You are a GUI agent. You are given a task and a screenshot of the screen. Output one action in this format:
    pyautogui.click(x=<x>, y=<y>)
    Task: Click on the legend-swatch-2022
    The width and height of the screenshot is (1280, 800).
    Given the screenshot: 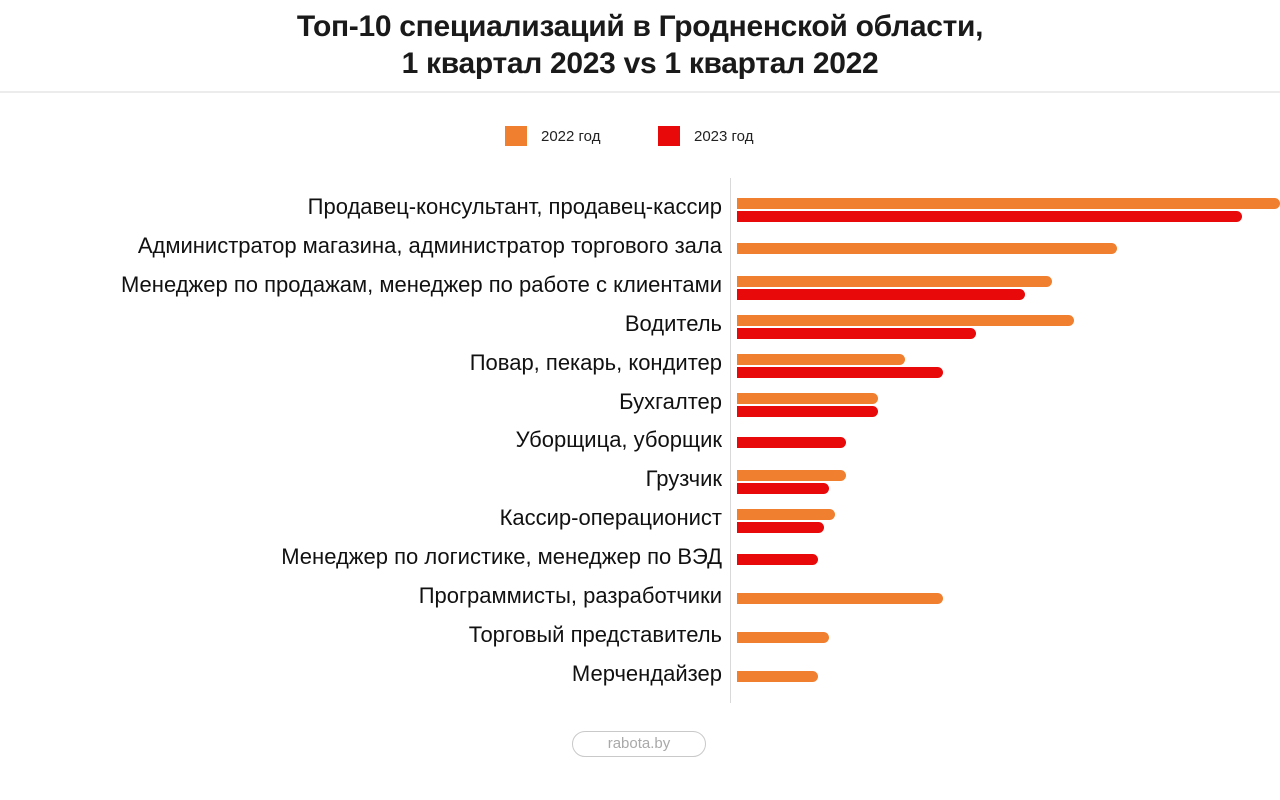 What is the action you would take?
    pyautogui.click(x=516, y=136)
    